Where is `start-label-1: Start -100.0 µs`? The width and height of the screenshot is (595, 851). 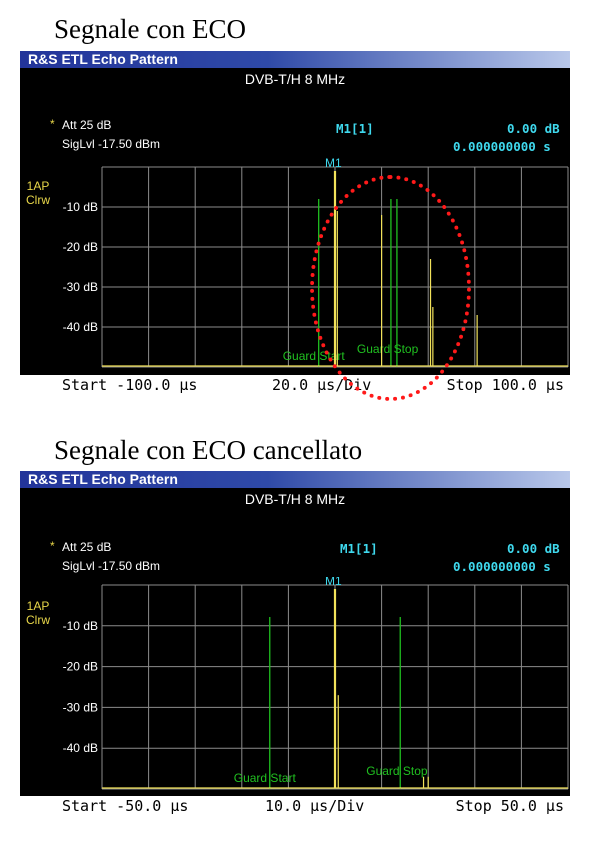 start-label-1: Start -100.0 µs is located at coordinates (130, 385).